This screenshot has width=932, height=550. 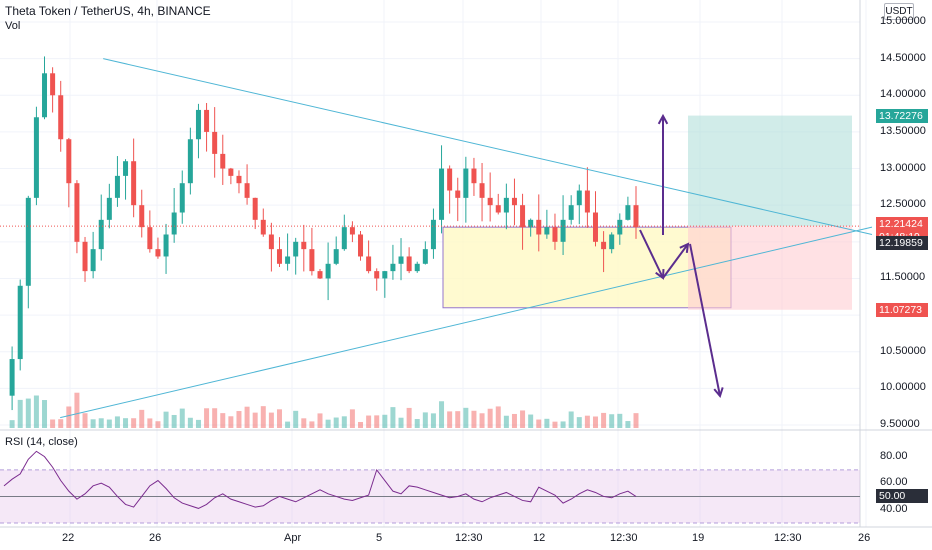 I want to click on rsi-tick: 80.00, so click(x=894, y=455).